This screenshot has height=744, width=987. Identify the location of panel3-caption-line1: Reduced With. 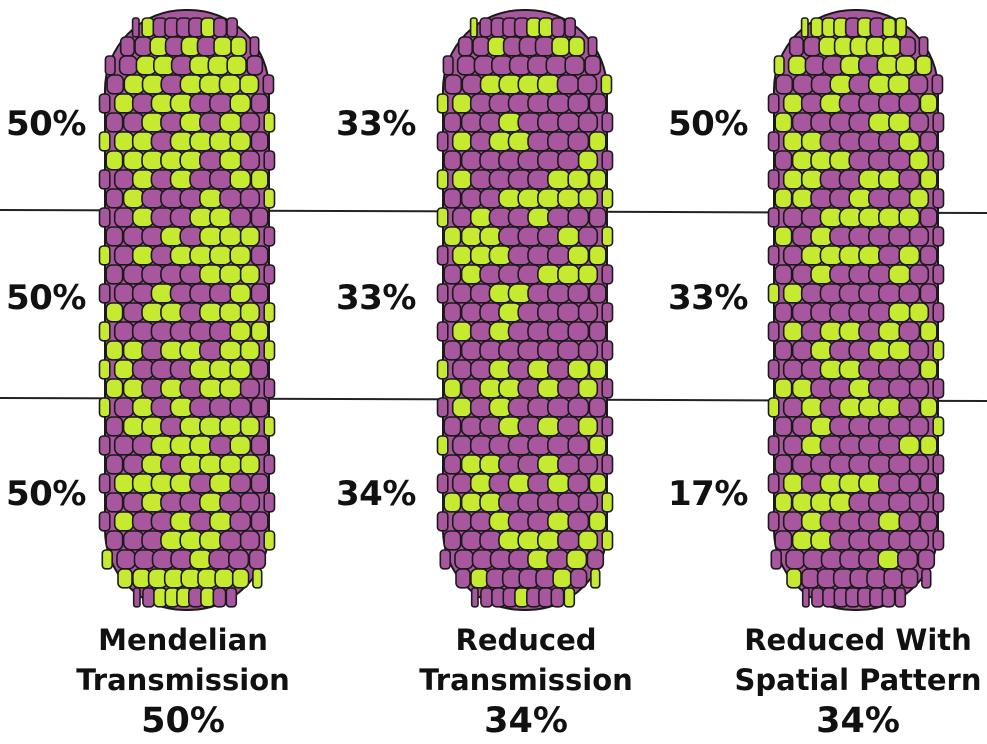
(858, 640).